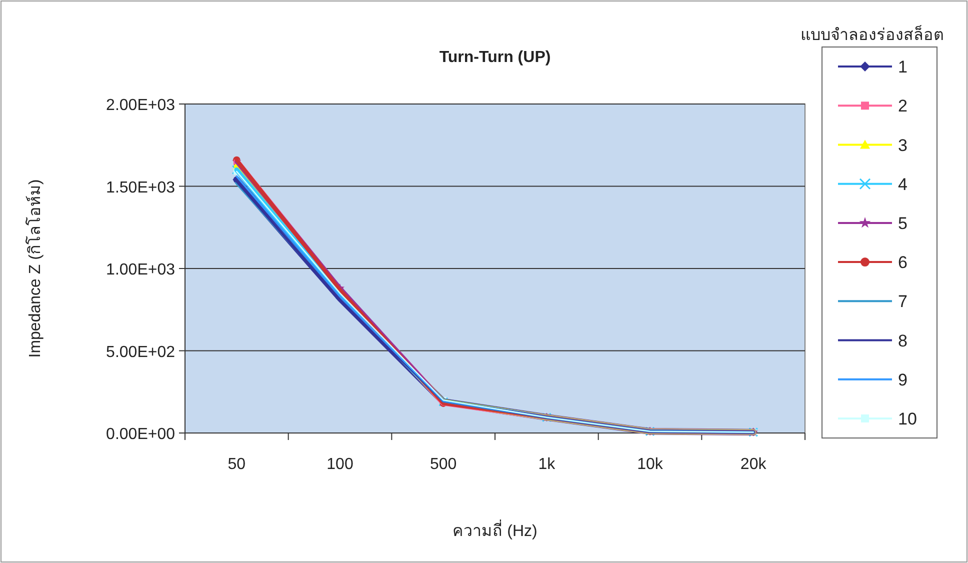 The height and width of the screenshot is (563, 968). Describe the element at coordinates (903, 223) in the screenshot. I see `legend-label: 5` at that location.